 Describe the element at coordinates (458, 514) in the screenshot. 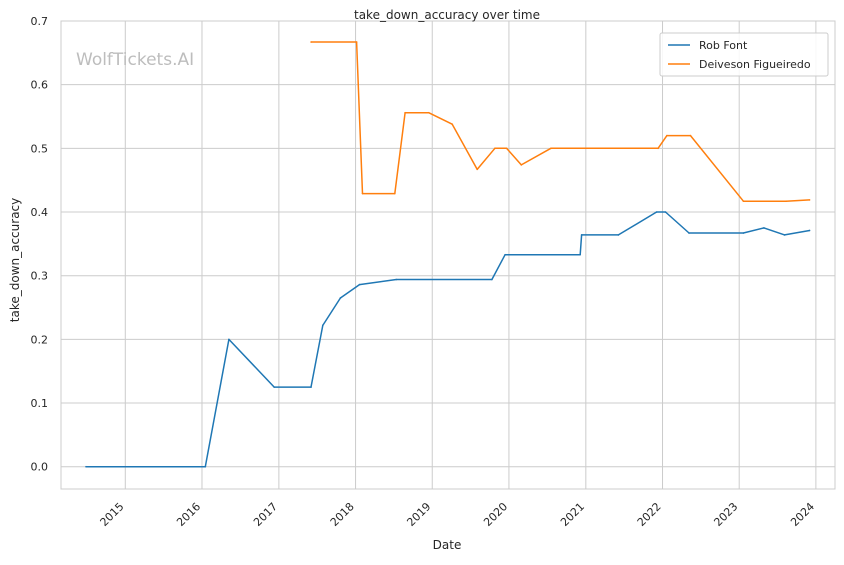

I see `x-axis-ticks: 2015 2016 2017 2018 2019 2020 2021 2022 2023 2024` at that location.